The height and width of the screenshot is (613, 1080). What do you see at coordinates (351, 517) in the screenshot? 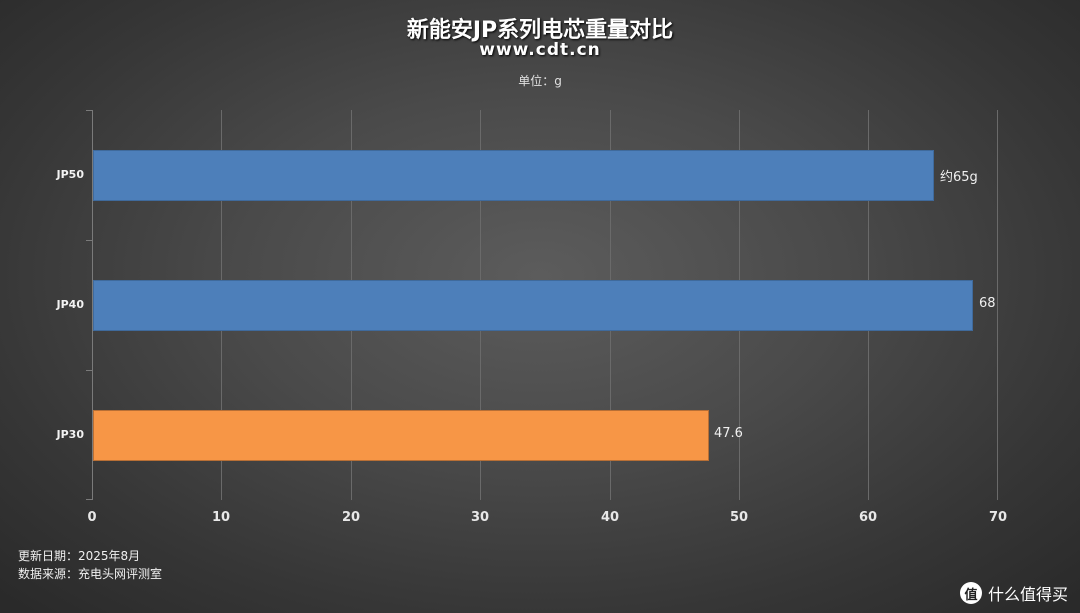
I see `x-tick-label: 20` at bounding box center [351, 517].